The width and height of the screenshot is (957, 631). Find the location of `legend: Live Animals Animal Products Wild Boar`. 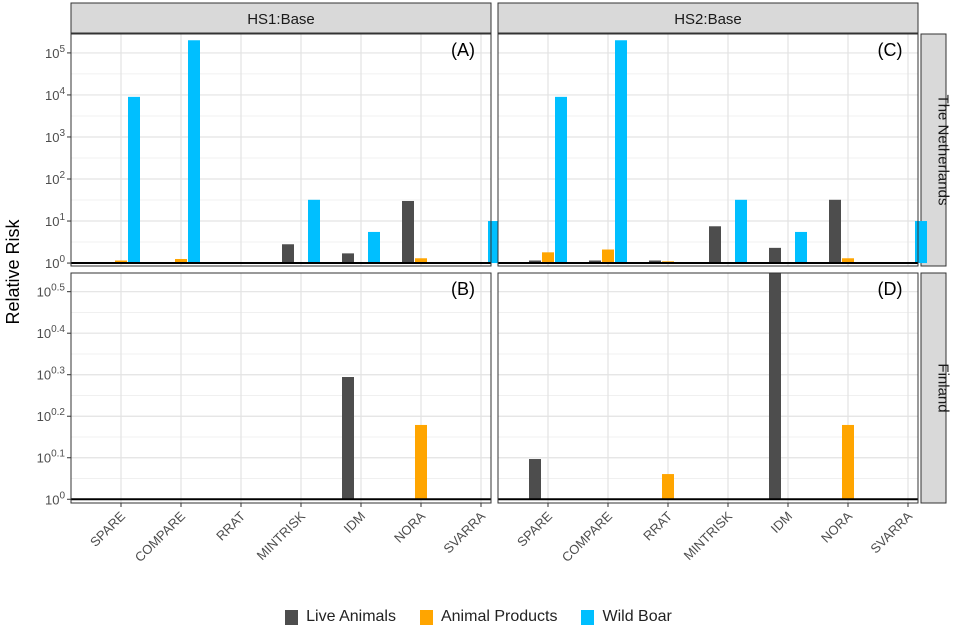

legend: Live Animals Animal Products Wild Boar is located at coordinates (478, 617).